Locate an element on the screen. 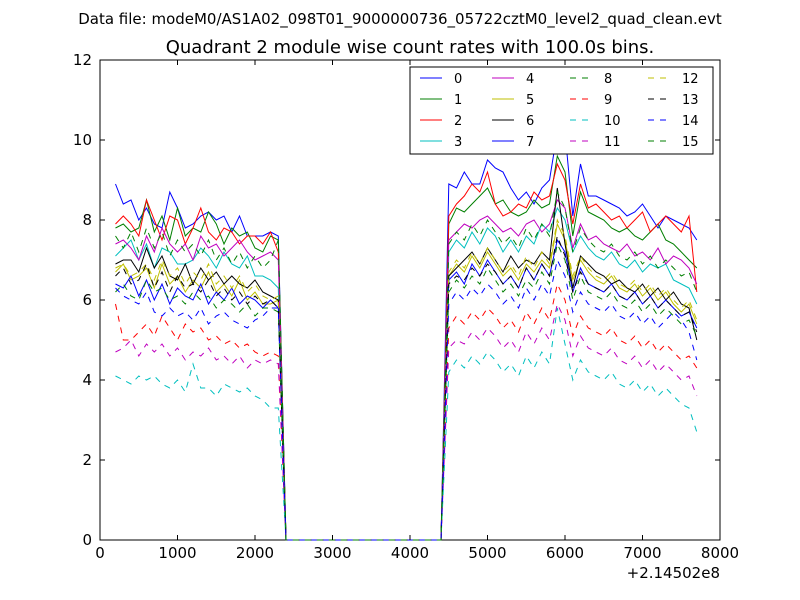 Image resolution: width=800 pixels, height=600 pixels. y-tick-label: 10 is located at coordinates (82, 140).